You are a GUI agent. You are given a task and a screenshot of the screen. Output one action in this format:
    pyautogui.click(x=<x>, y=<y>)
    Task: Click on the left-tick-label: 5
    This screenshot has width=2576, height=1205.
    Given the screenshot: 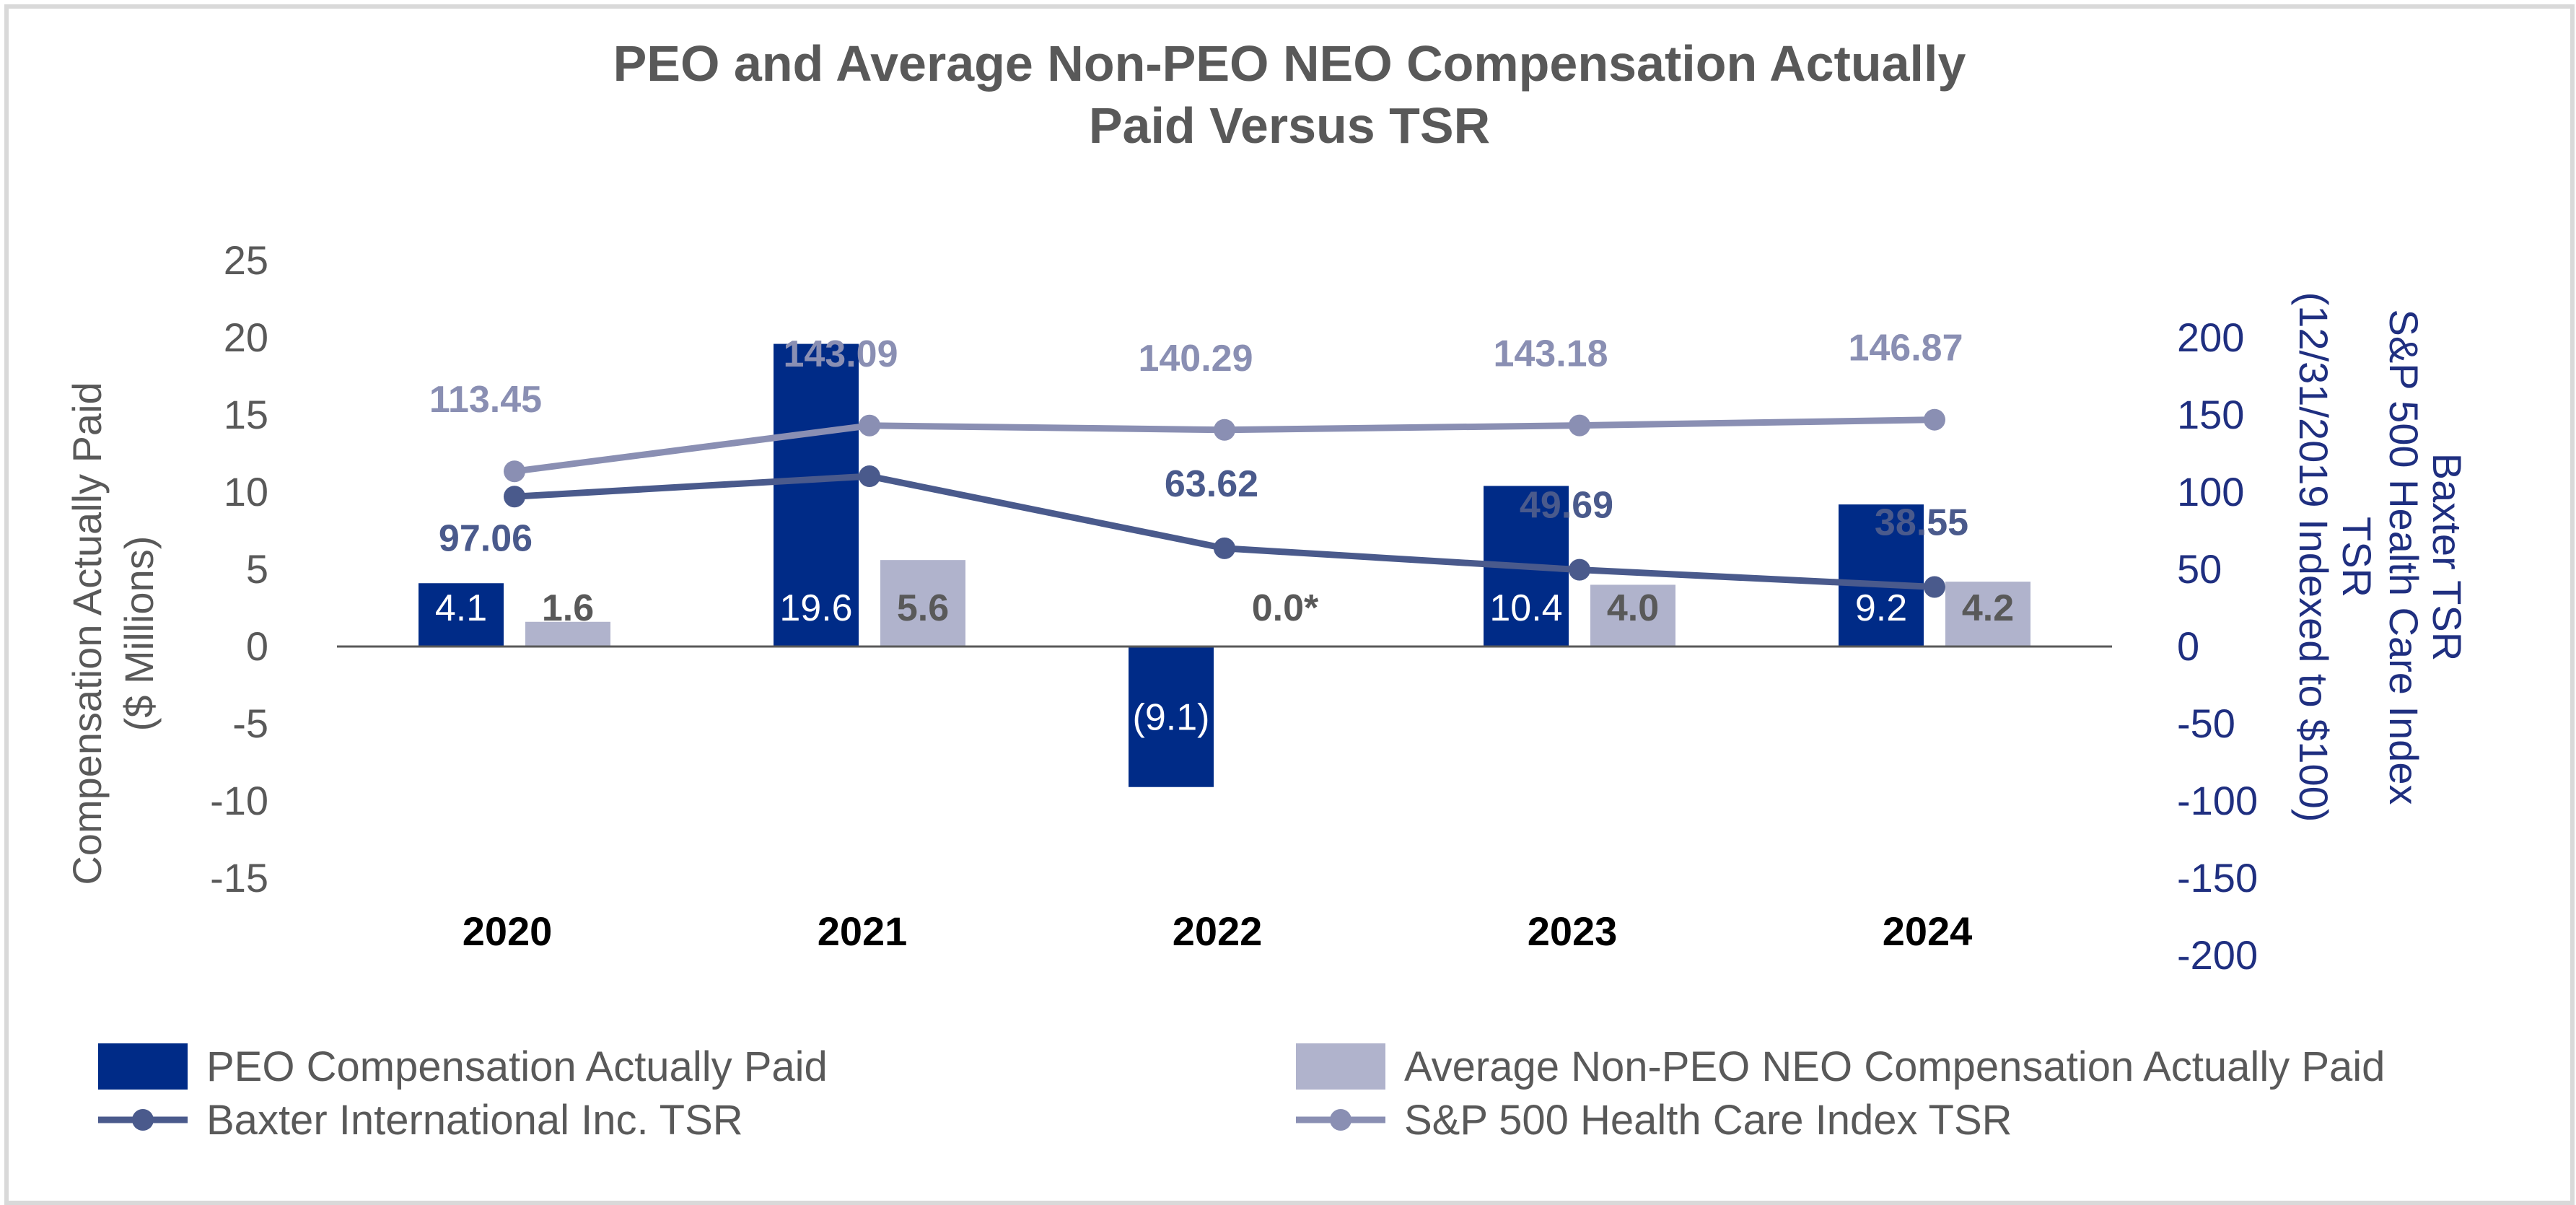 What is the action you would take?
    pyautogui.click(x=257, y=569)
    